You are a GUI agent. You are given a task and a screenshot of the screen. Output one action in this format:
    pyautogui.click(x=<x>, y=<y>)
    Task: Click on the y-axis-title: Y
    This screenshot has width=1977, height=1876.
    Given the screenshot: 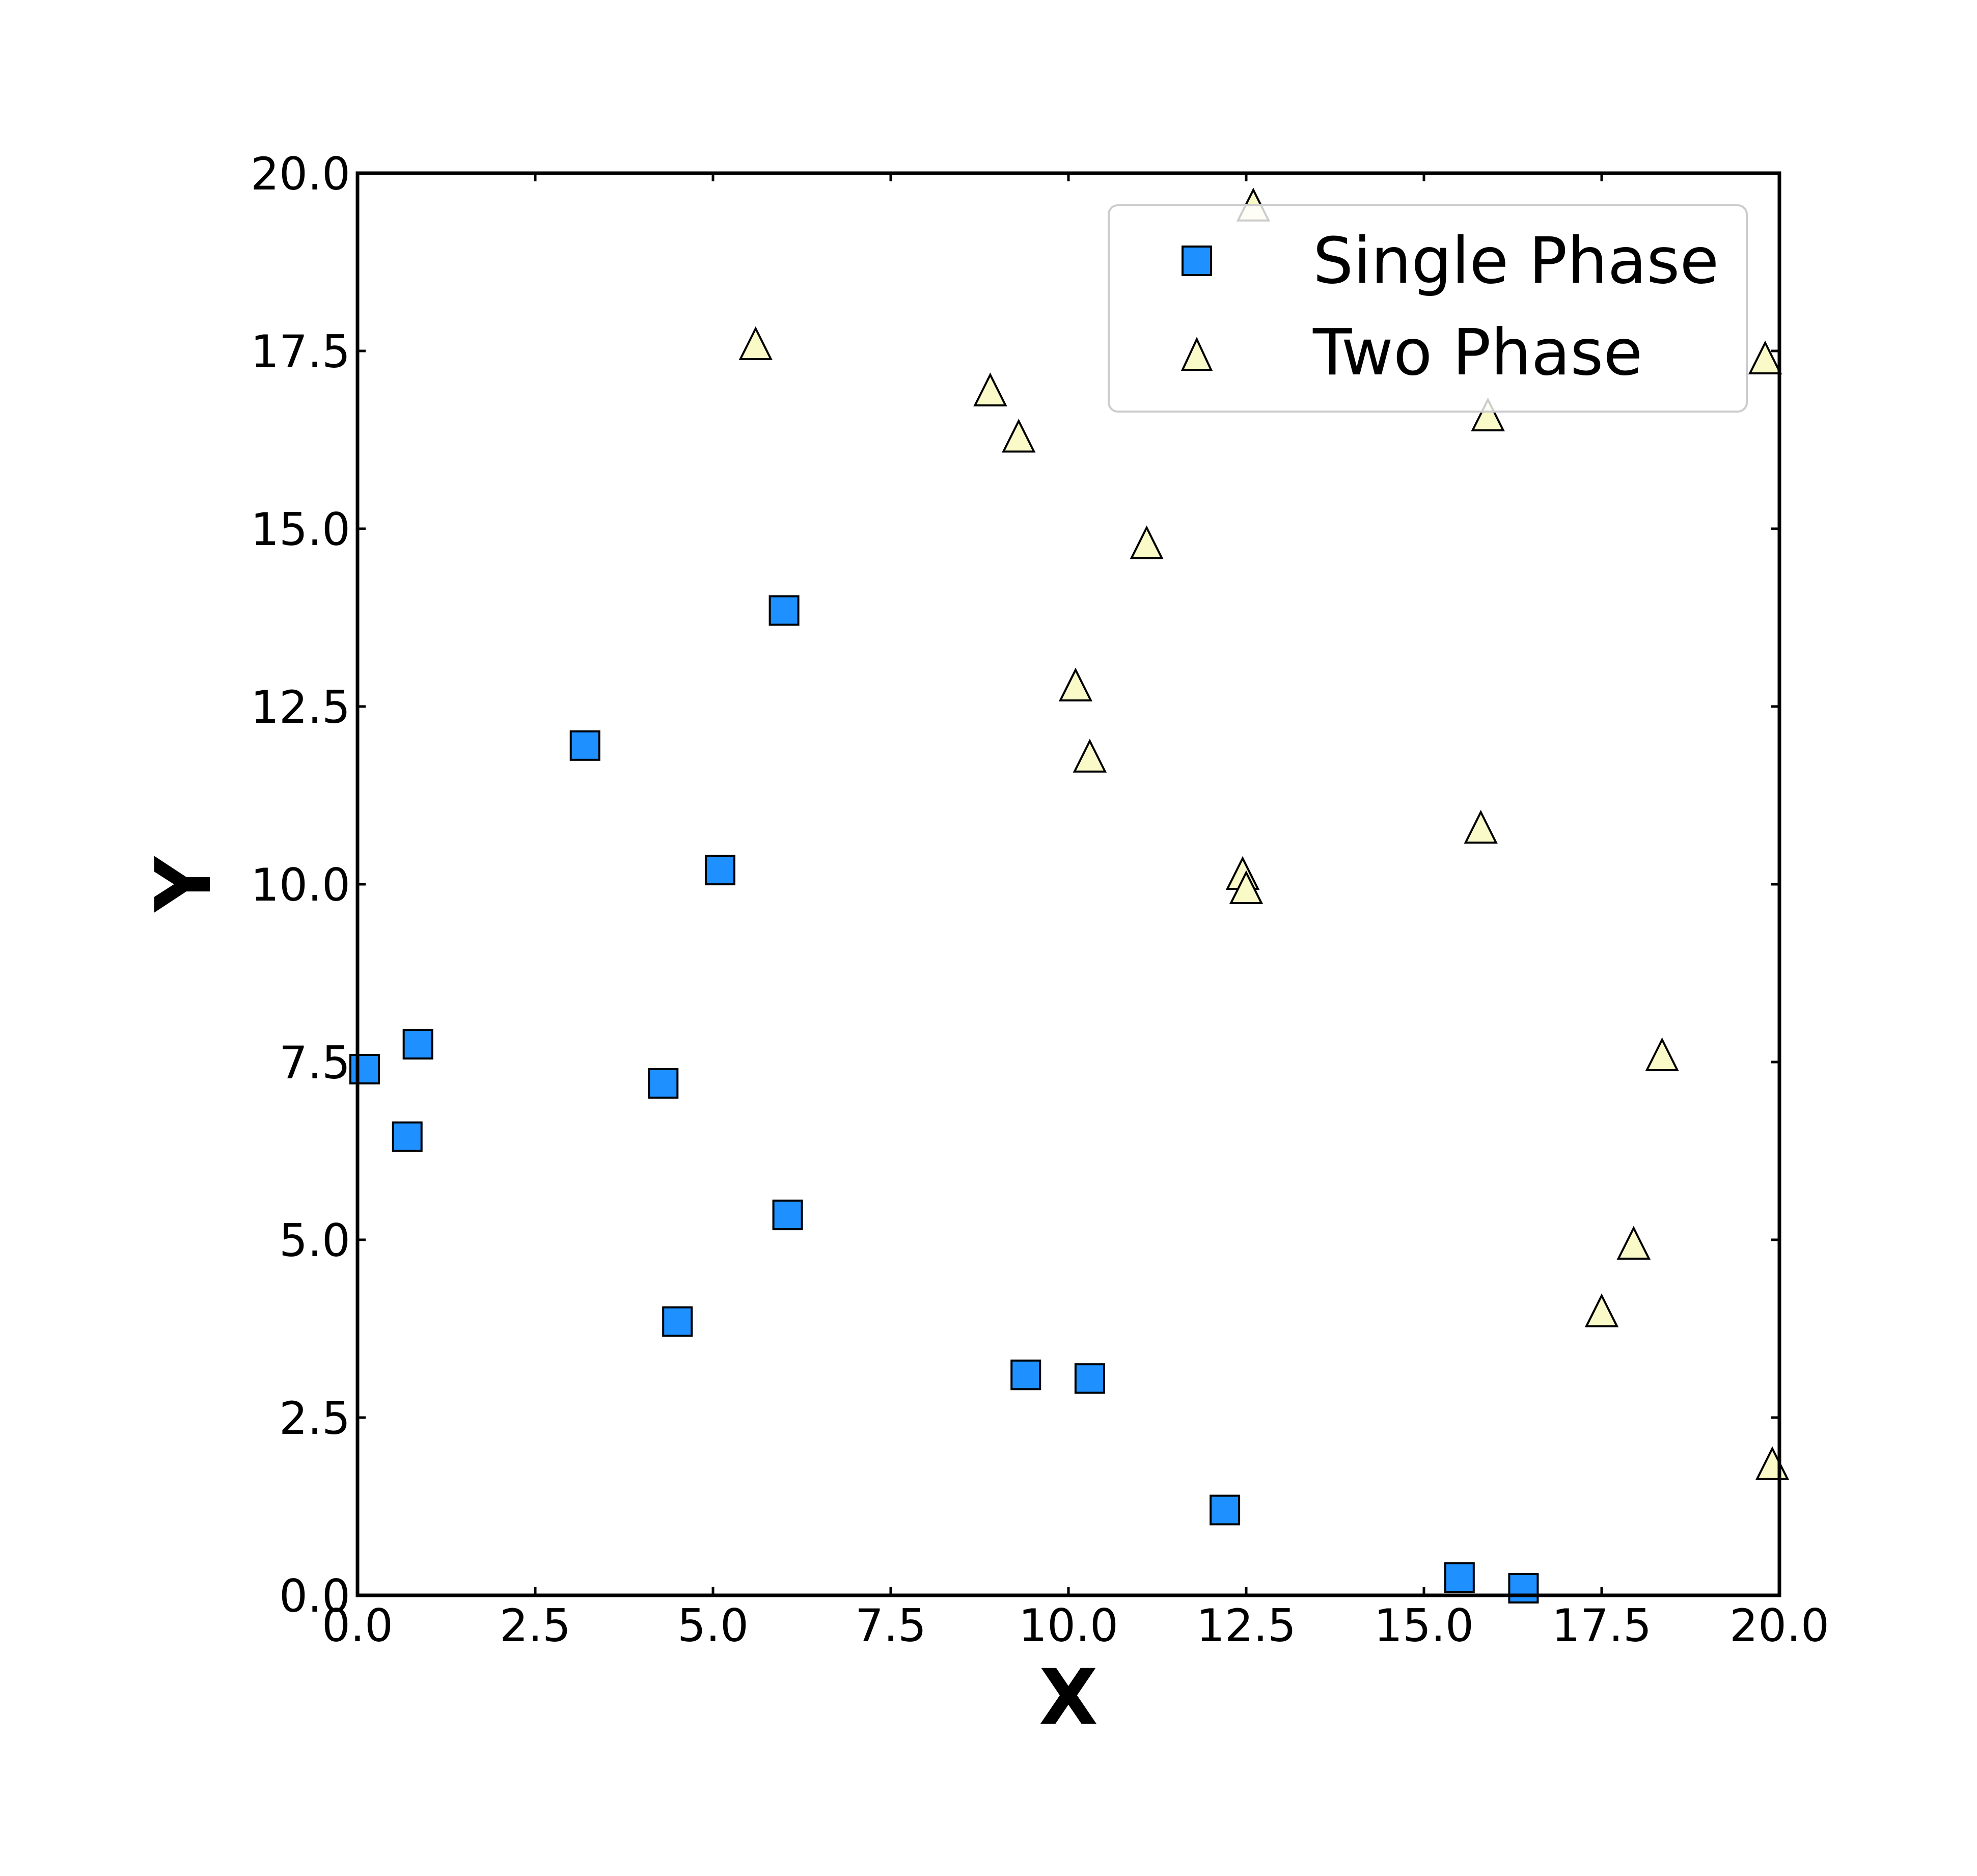 What is the action you would take?
    pyautogui.click(x=184, y=884)
    